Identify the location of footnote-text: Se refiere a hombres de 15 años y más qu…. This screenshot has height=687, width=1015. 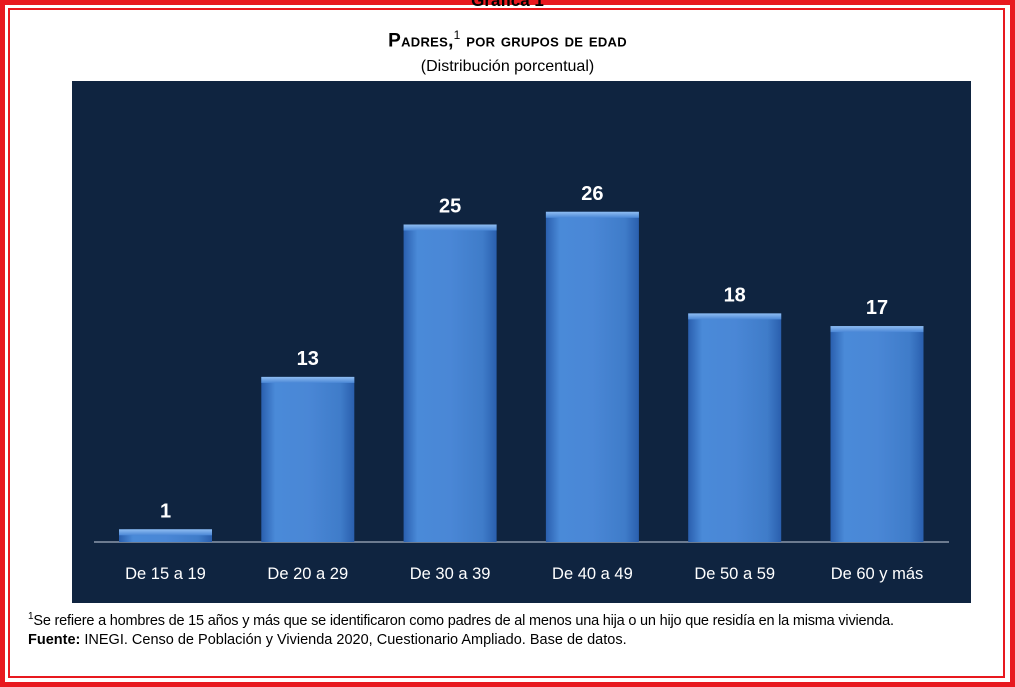
(463, 620).